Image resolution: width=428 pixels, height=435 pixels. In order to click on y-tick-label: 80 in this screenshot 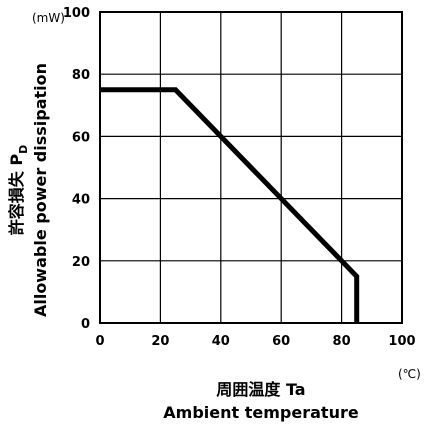, I will do `click(81, 75)`.